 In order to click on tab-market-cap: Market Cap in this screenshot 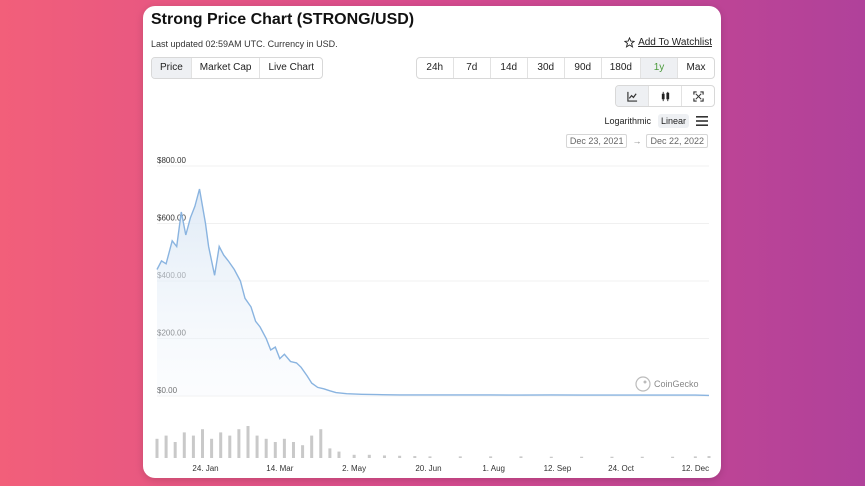, I will do `click(226, 68)`.